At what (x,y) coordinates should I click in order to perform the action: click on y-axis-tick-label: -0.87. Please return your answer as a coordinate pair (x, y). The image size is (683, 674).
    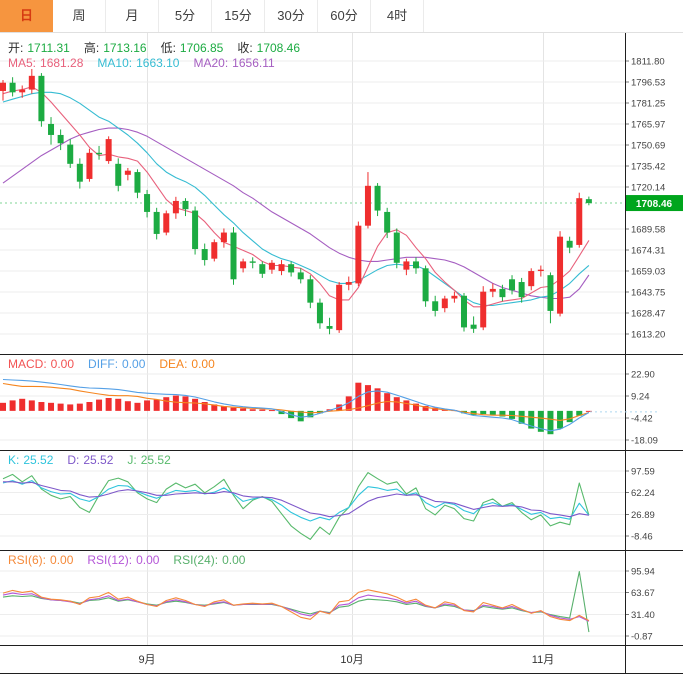
    Looking at the image, I should click on (642, 637).